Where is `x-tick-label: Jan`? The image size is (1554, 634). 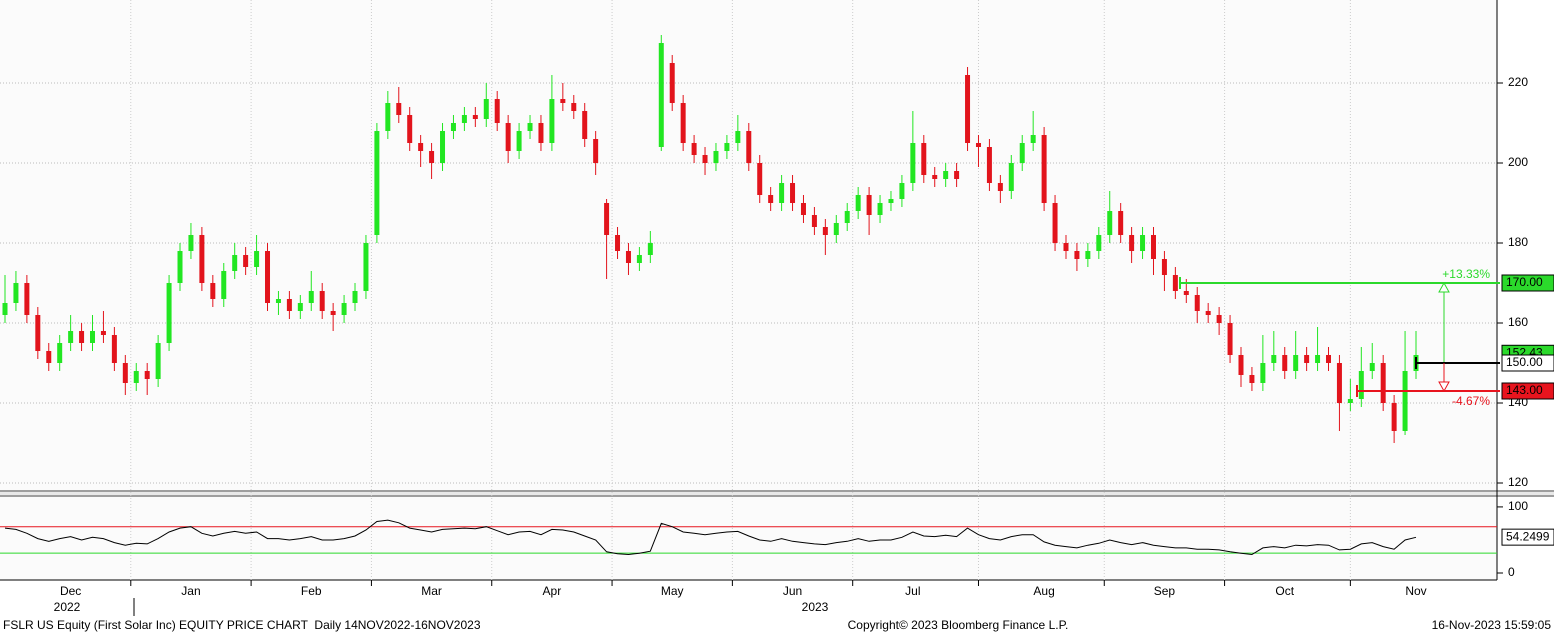
x-tick-label: Jan is located at coordinates (190, 591).